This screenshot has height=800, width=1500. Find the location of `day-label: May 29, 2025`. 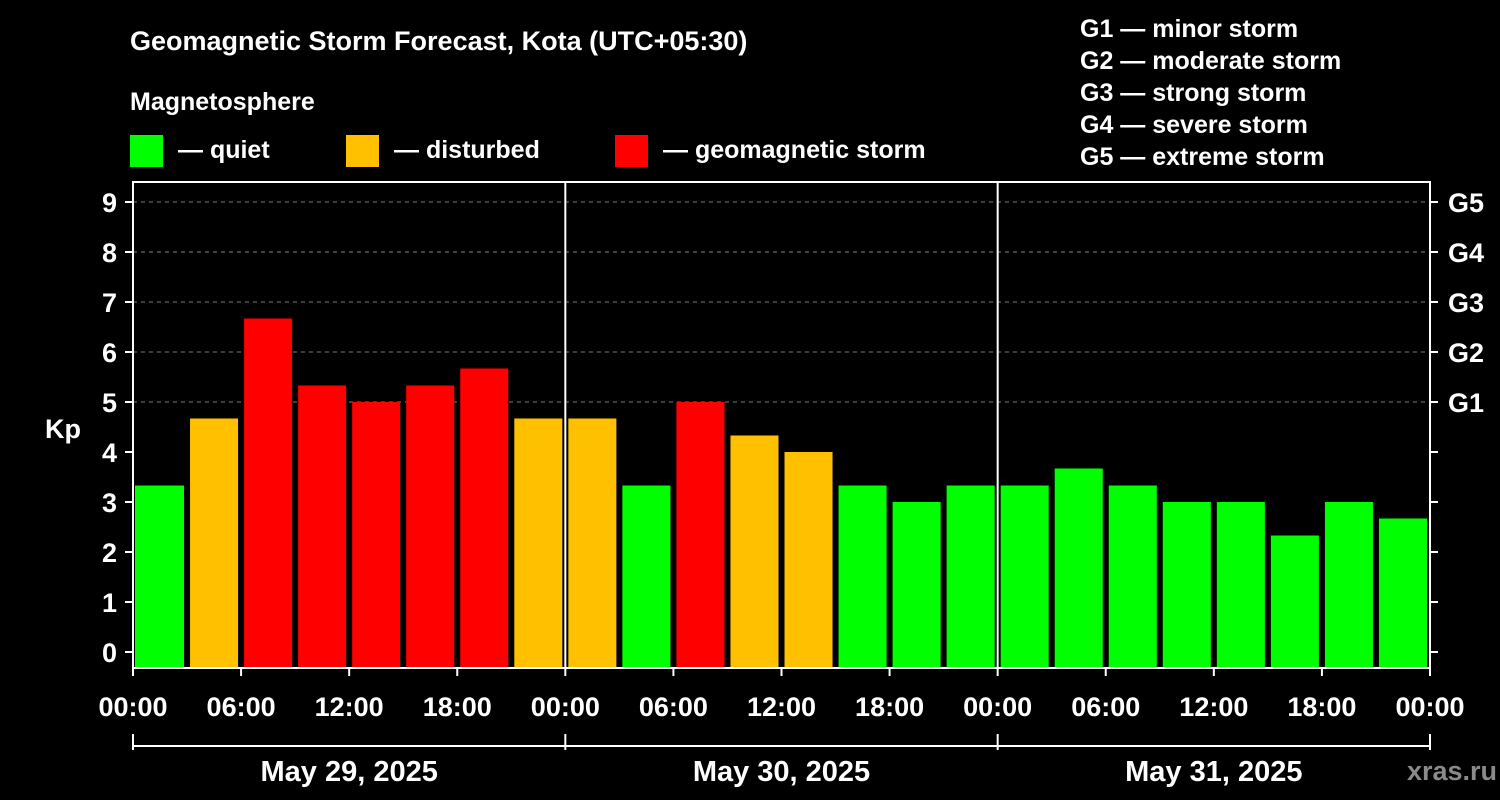

day-label: May 29, 2025 is located at coordinates (348, 772).